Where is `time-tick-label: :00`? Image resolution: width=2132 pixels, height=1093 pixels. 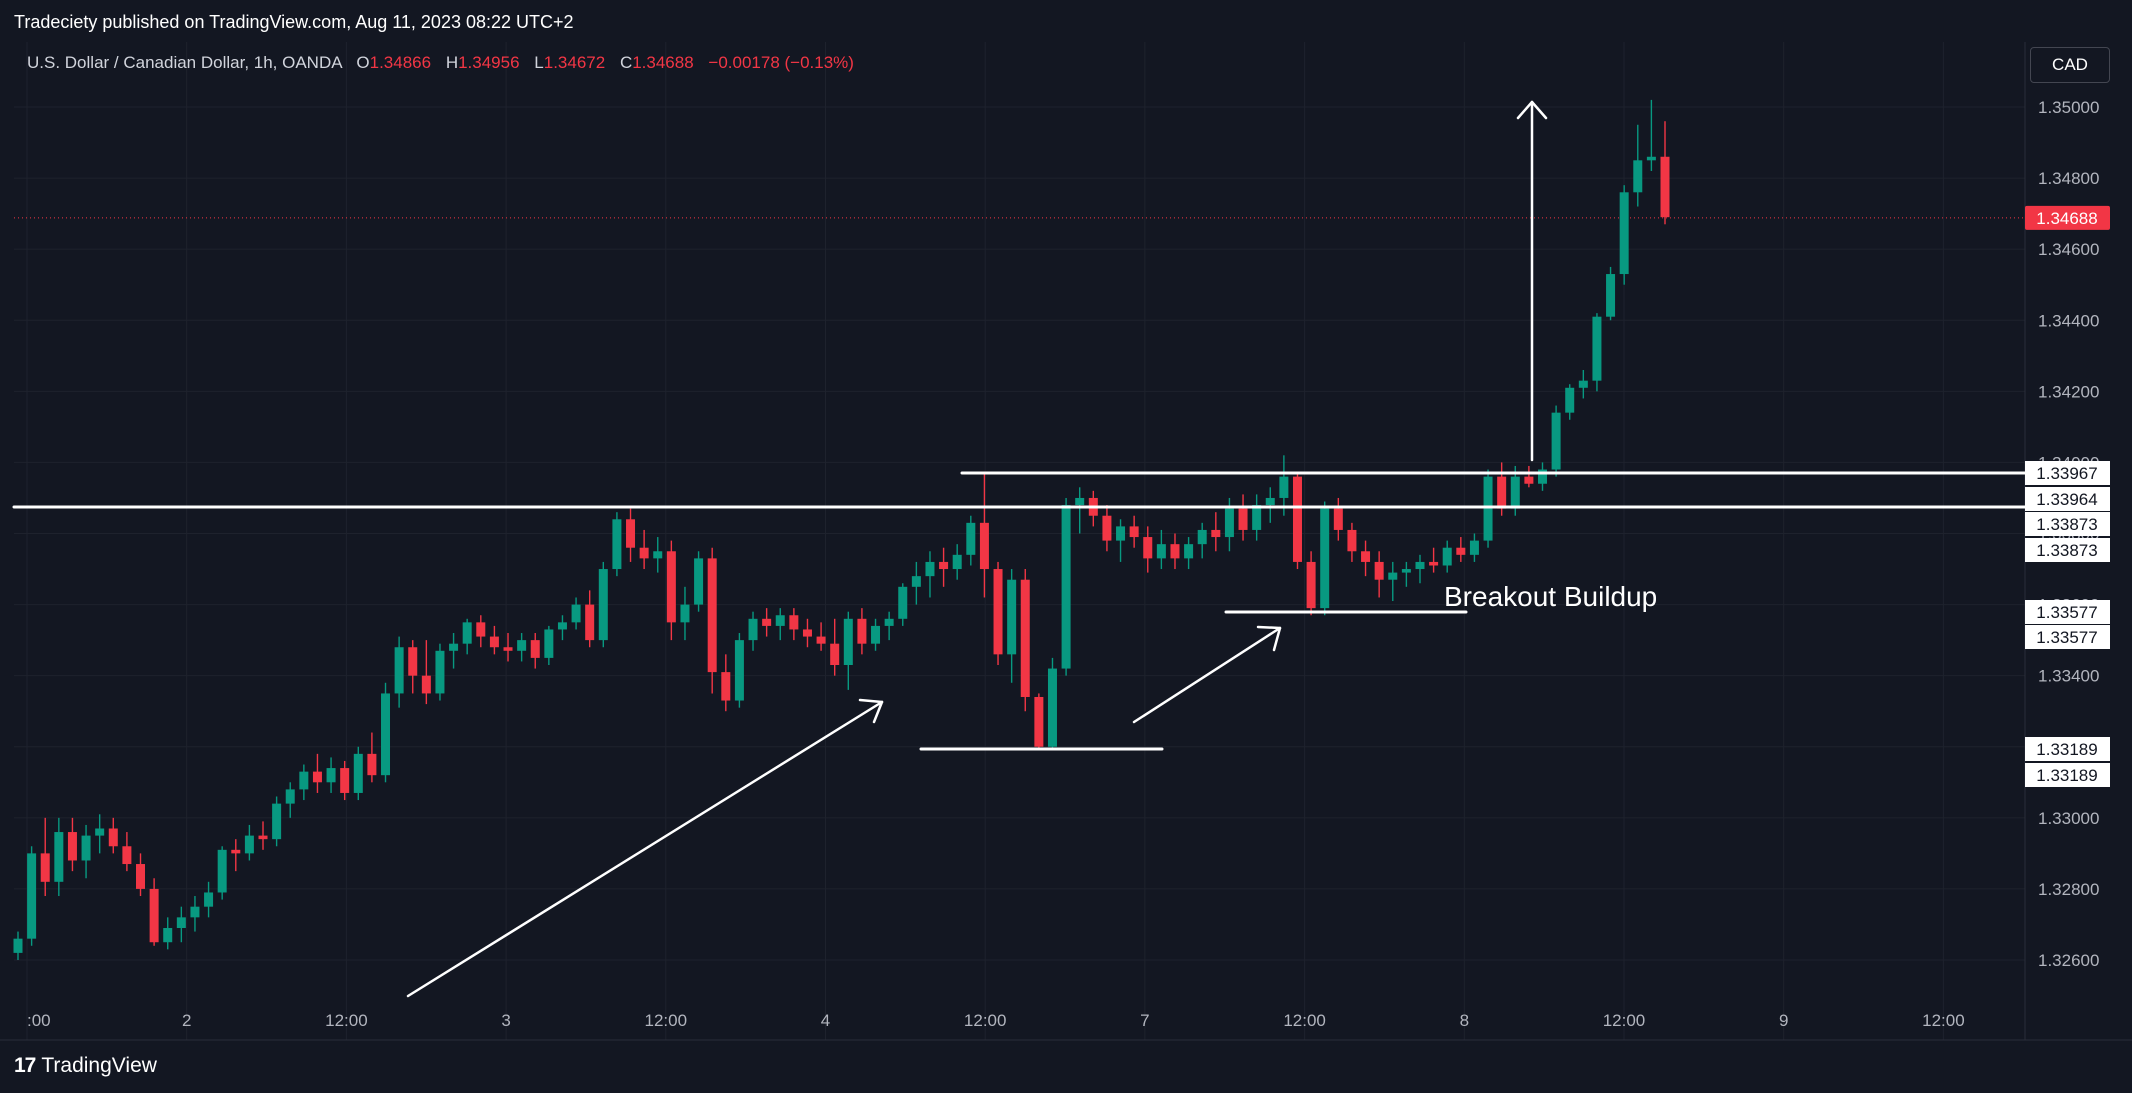 time-tick-label: :00 is located at coordinates (39, 1020).